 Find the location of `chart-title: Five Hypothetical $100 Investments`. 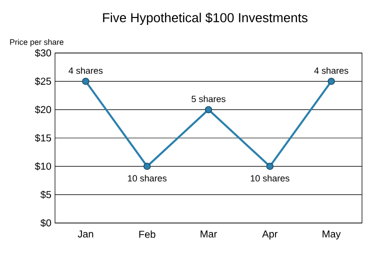

chart-title: Five Hypothetical $100 Investments is located at coordinates (205, 18).